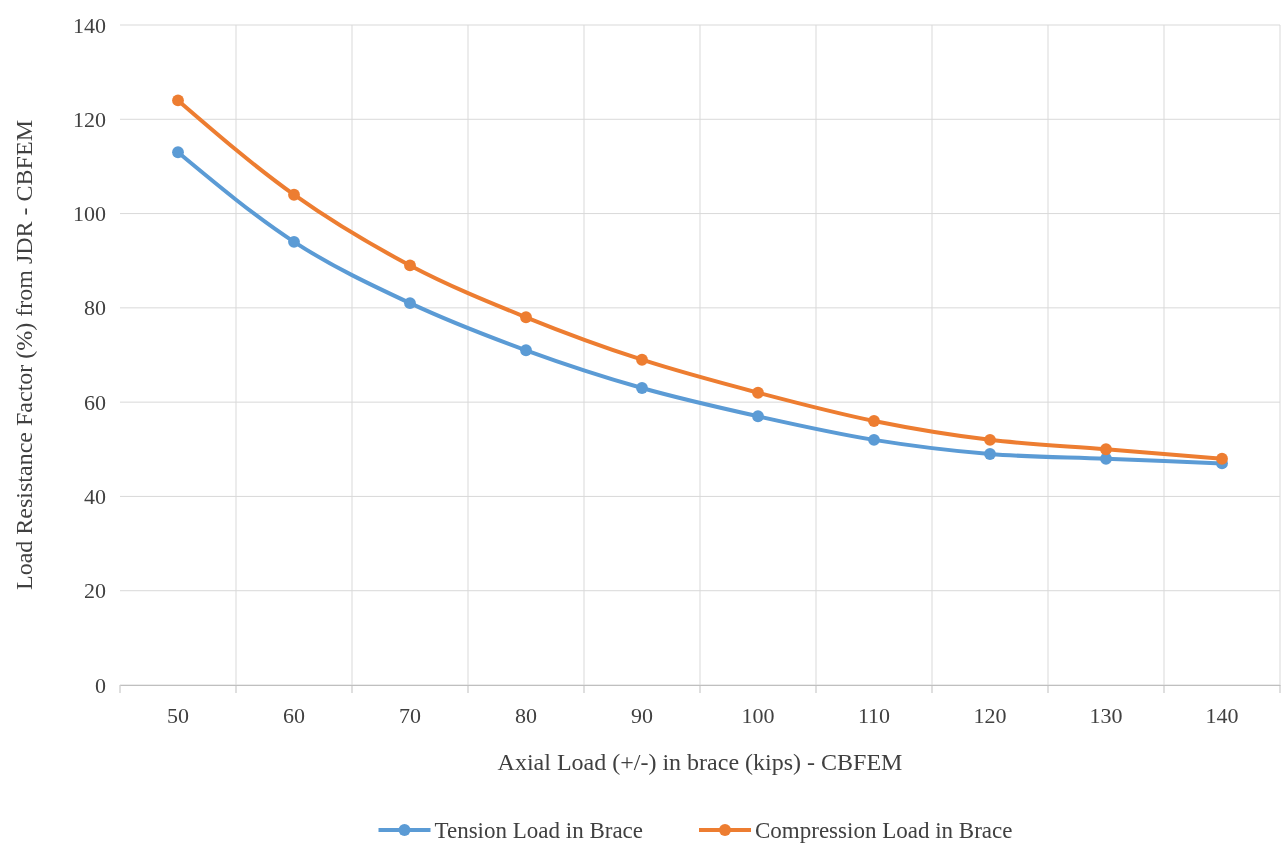  Describe the element at coordinates (990, 715) in the screenshot. I see `x-tick-label: 120` at that location.